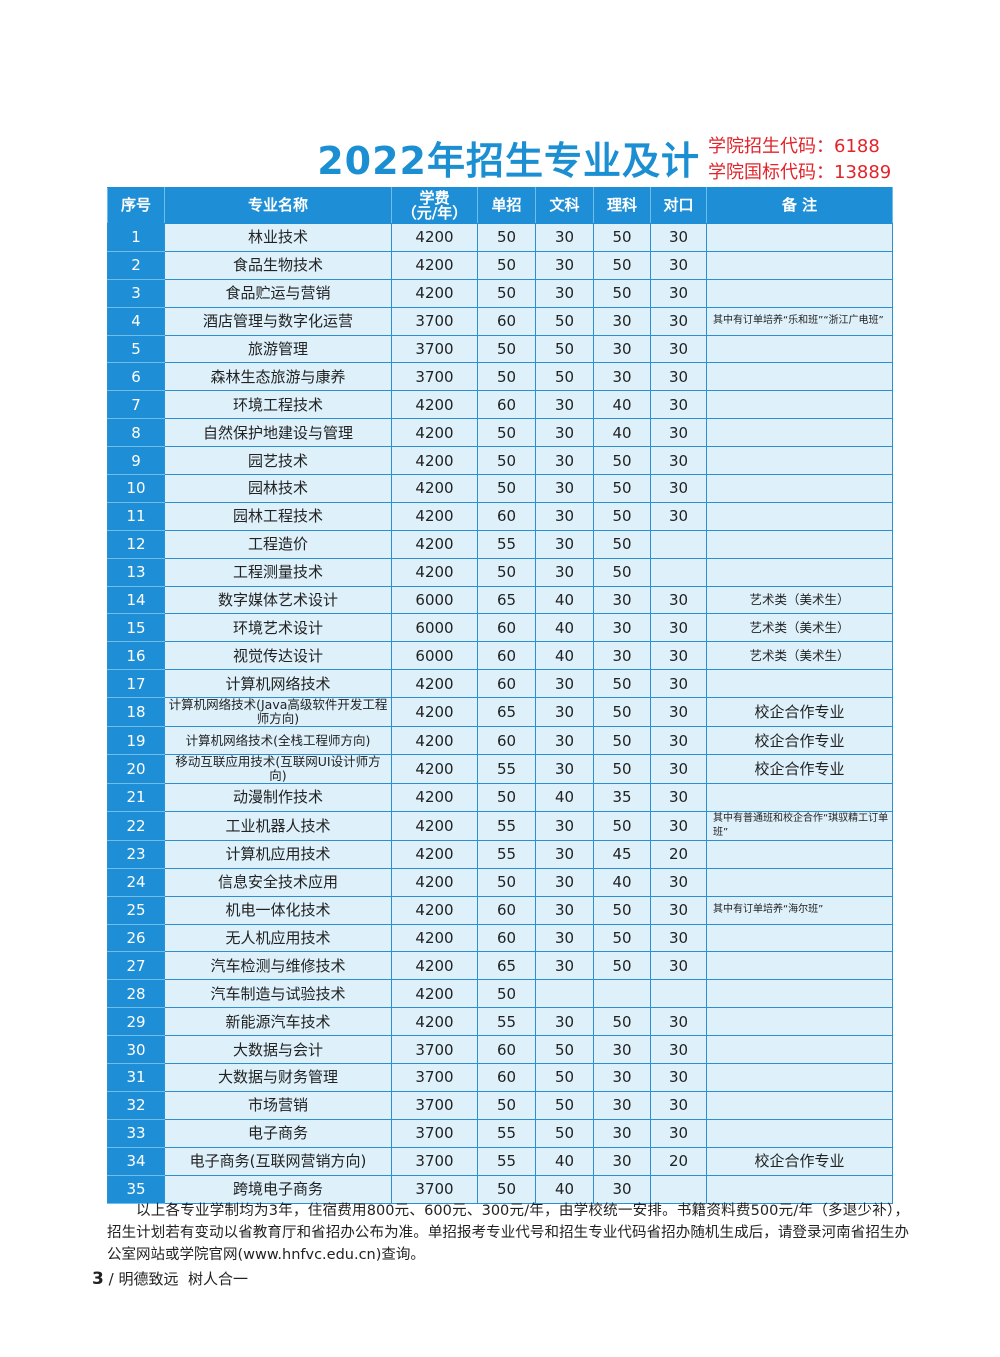  I want to click on table-row: 33 电子商务 3700 55 50 30 30, so click(500, 1133).